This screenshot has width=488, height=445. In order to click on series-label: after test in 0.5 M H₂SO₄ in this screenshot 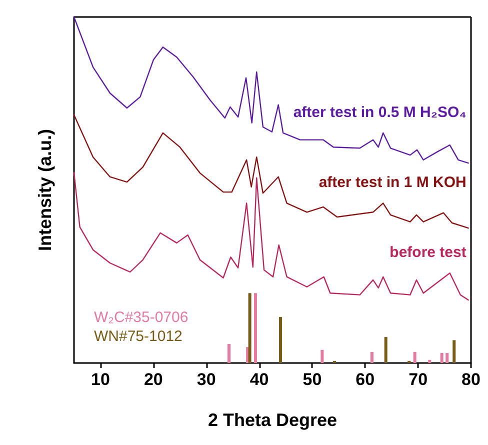, I will do `click(379, 112)`.